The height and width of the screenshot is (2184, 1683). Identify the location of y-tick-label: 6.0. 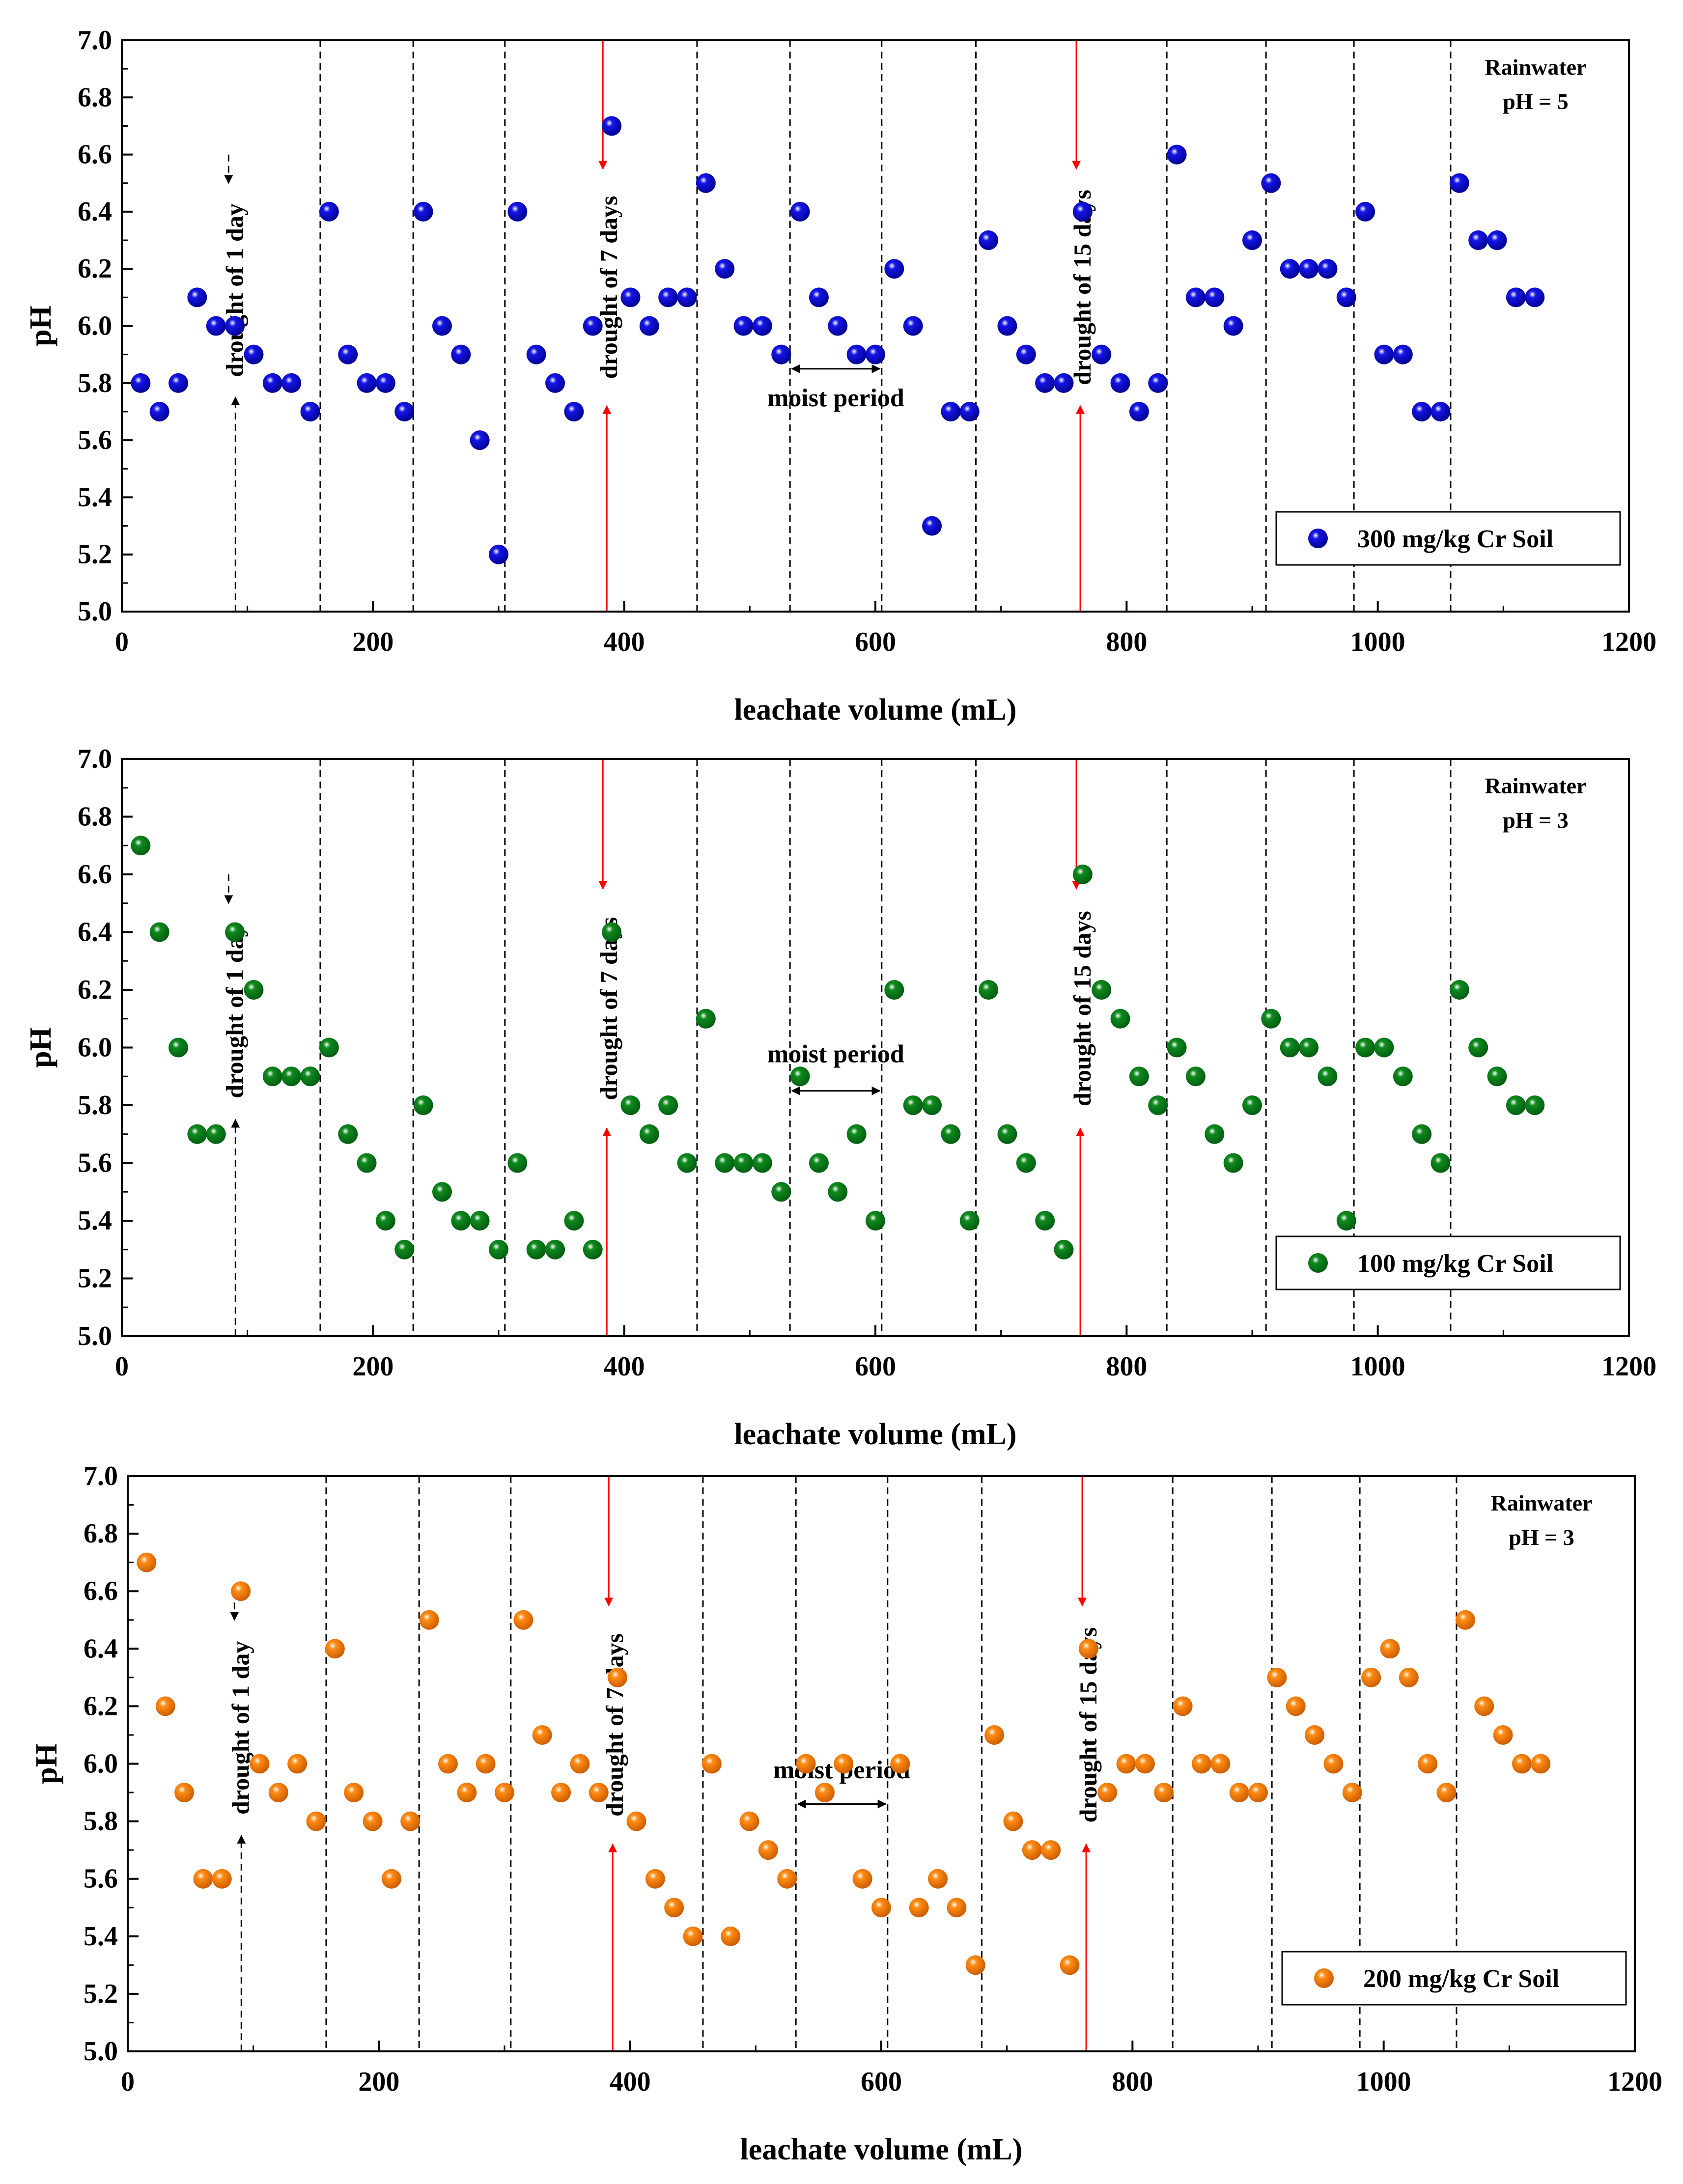
(101, 1764).